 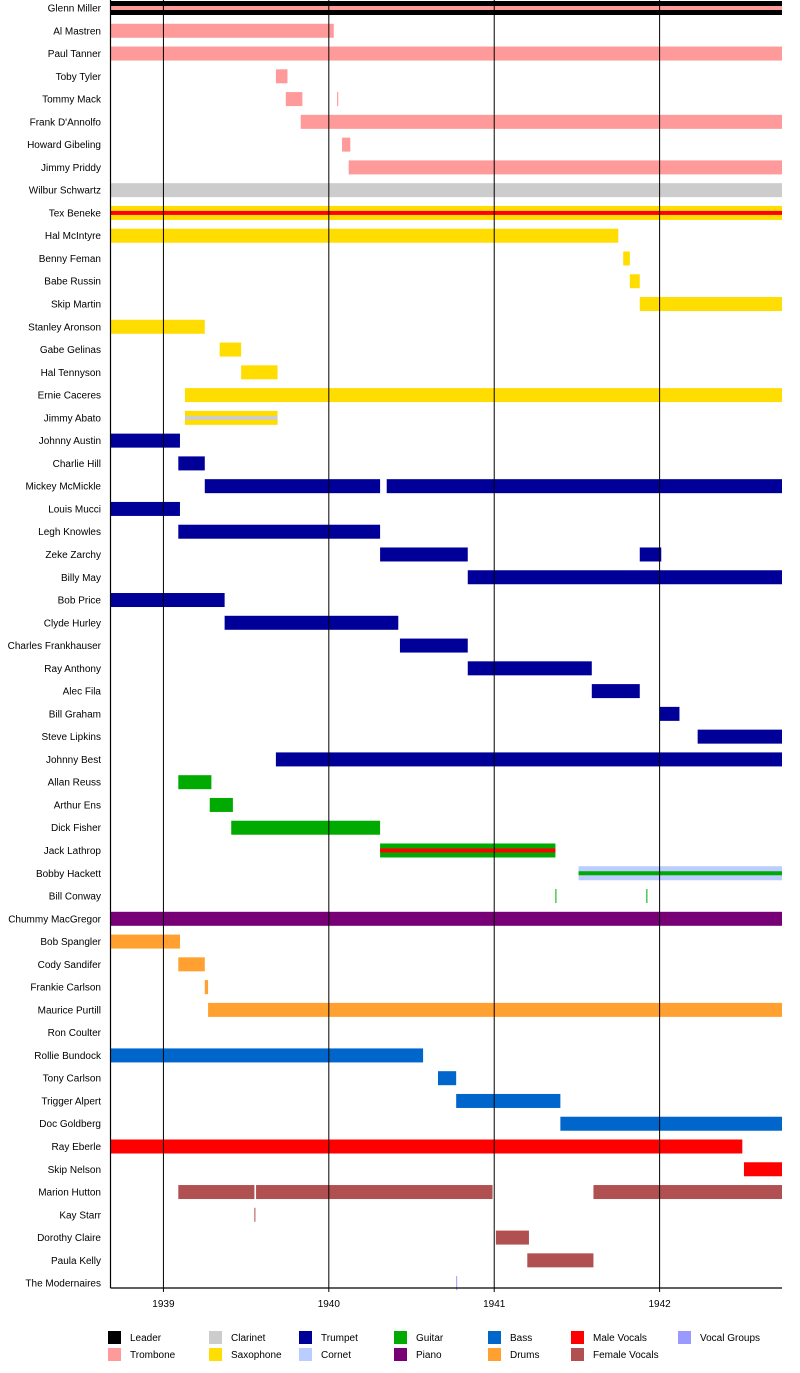 What do you see at coordinates (69, 1193) in the screenshot?
I see `member-label: Marion Hutton` at bounding box center [69, 1193].